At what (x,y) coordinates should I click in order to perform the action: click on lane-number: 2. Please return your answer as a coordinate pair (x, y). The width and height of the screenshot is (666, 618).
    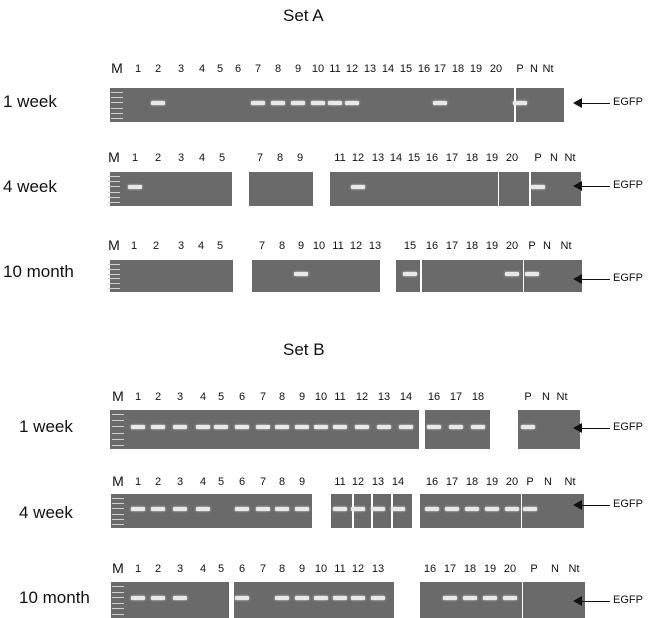
    Looking at the image, I should click on (158, 482).